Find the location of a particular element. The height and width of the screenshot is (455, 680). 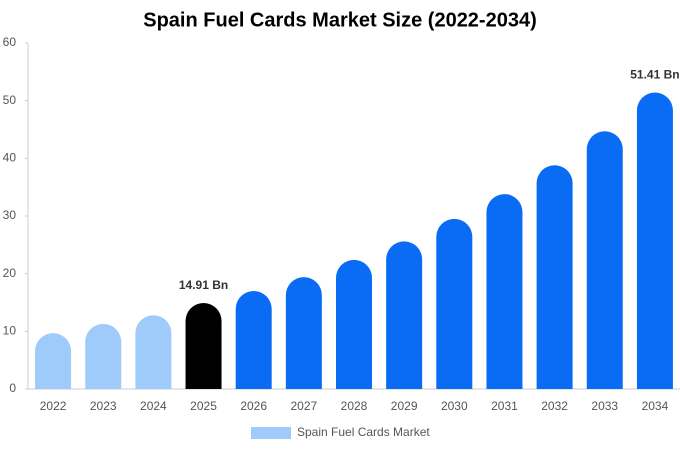

x-tick-label: 2029 is located at coordinates (404, 406).